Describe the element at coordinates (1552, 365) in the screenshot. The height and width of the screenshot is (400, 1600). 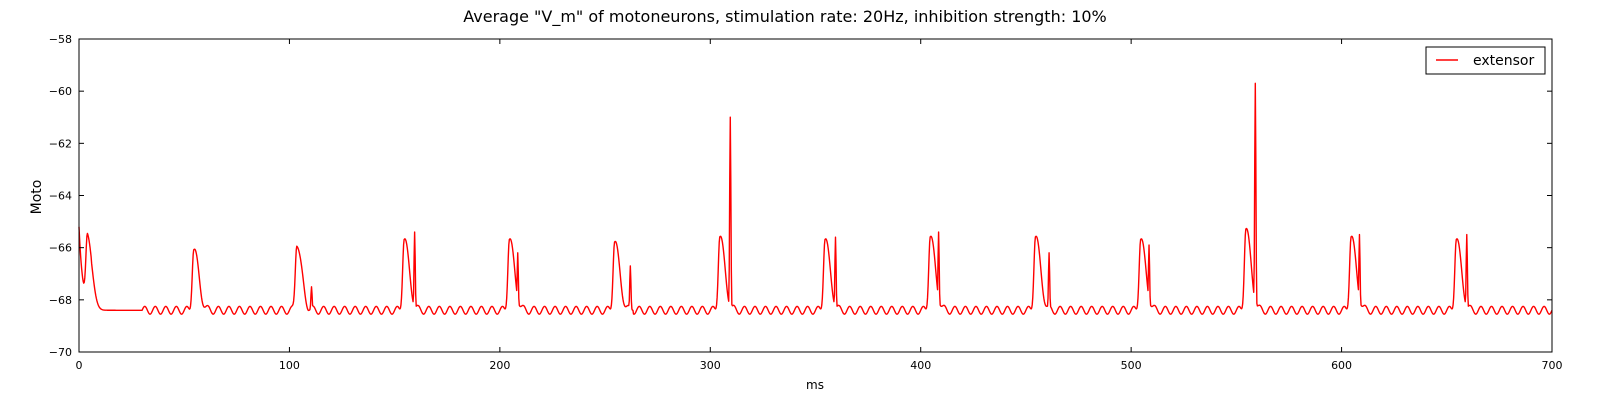
I see `x-tick-label: 700` at that location.